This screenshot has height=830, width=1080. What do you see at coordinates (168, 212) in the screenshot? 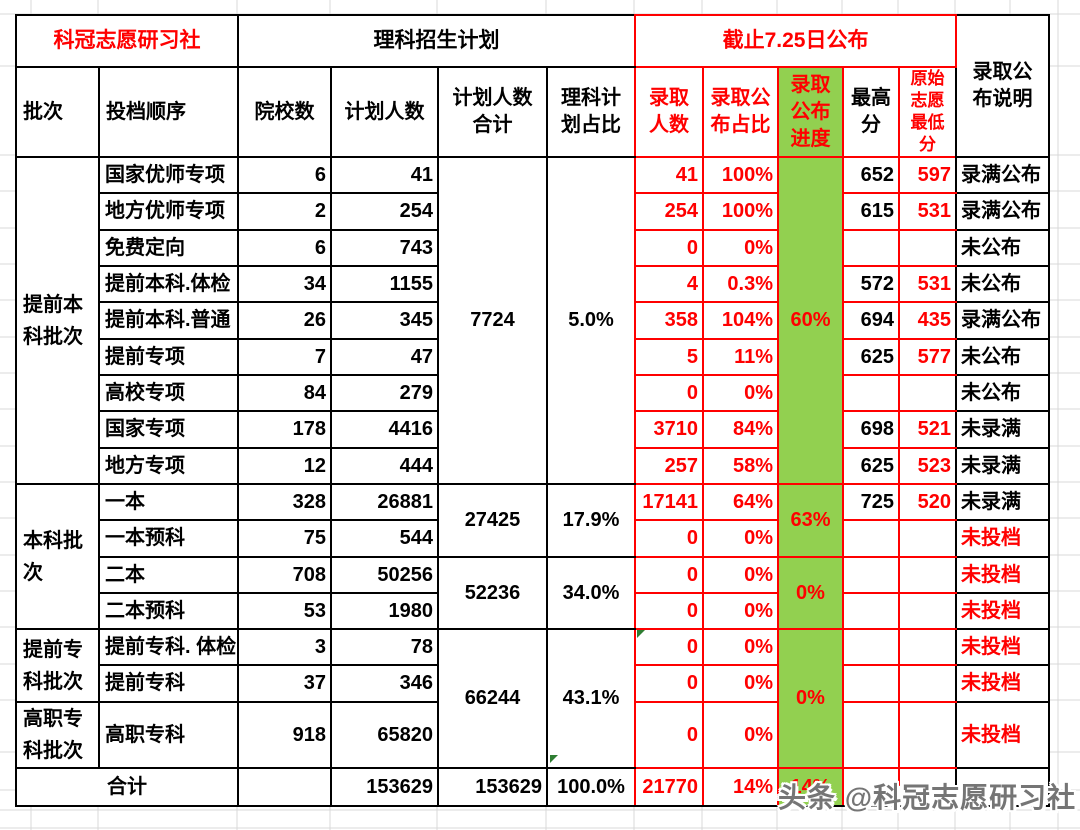
I see `order-cell: 地方优师专项` at bounding box center [168, 212].